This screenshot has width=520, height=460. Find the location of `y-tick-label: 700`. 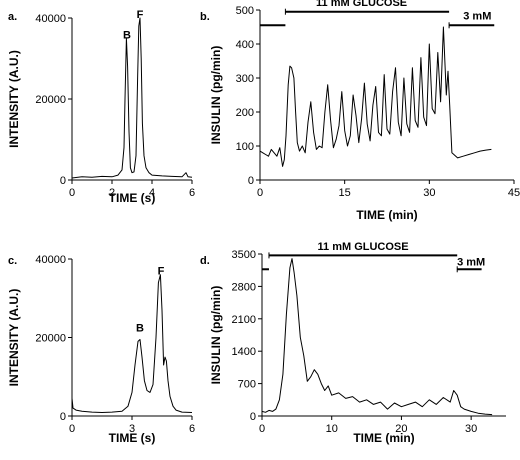

y-tick-label: 700 is located at coordinates (247, 385).